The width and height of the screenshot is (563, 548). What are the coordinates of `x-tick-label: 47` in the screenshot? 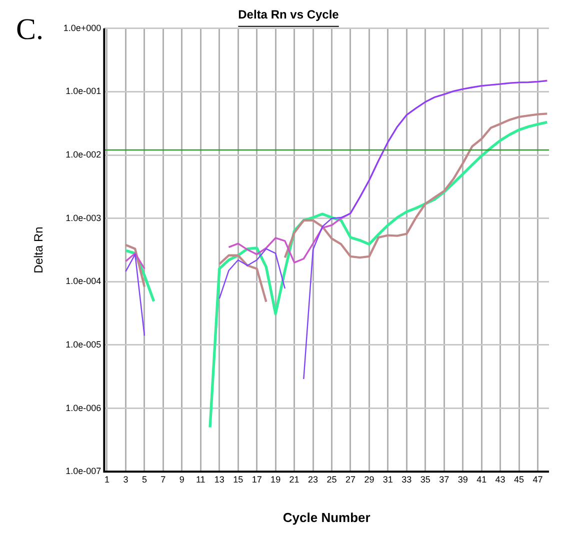 It's located at (537, 479).